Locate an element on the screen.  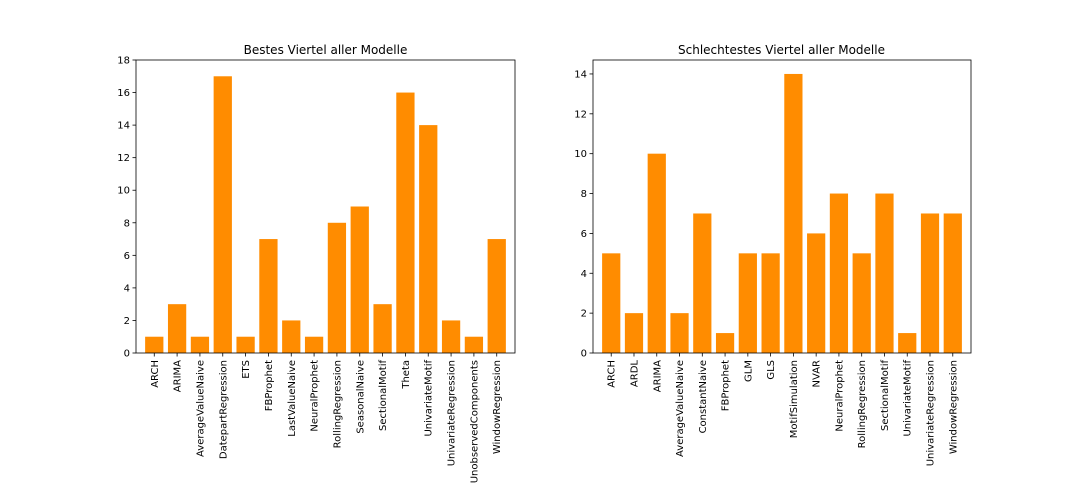
x-tick-label: UnobservedComponents is located at coordinates (474, 421).